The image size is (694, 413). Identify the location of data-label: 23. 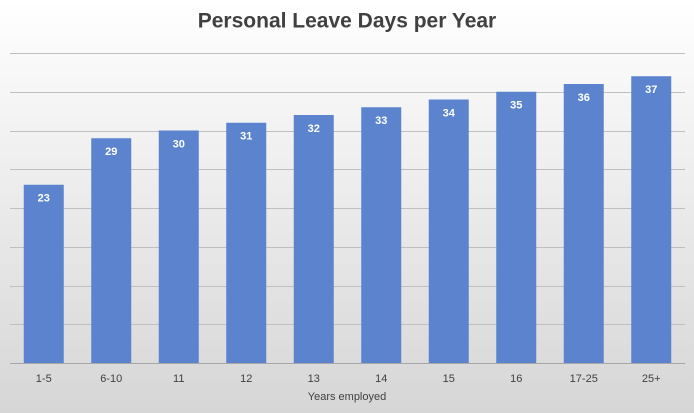
(44, 199).